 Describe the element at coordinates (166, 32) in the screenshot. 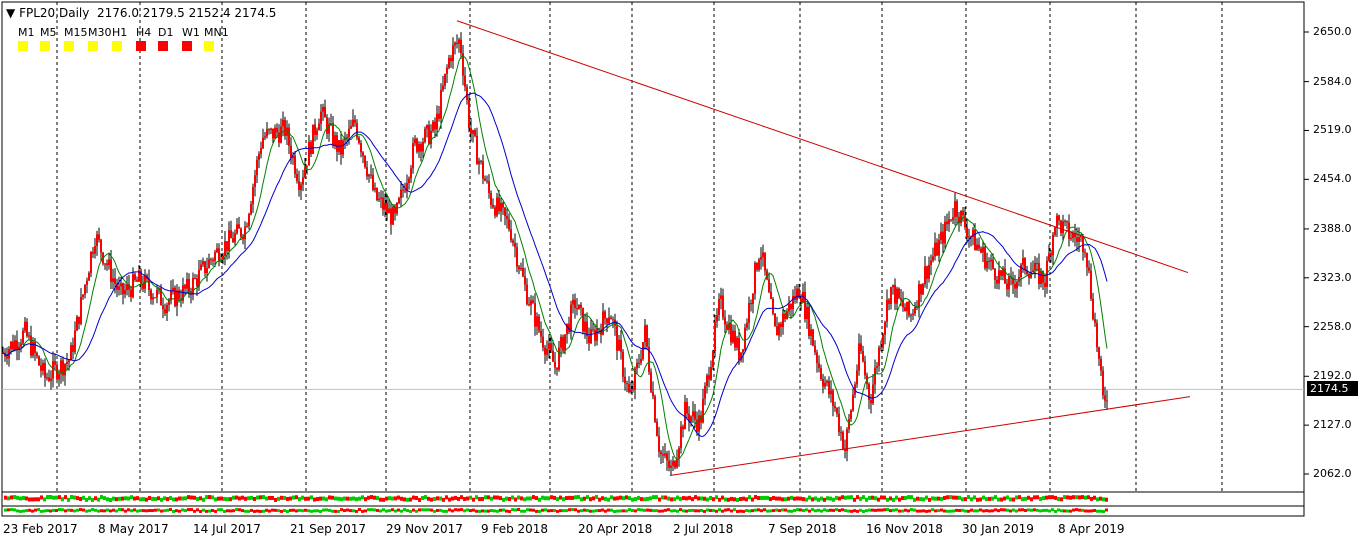

I see `timeframe-label-d1: D1` at that location.